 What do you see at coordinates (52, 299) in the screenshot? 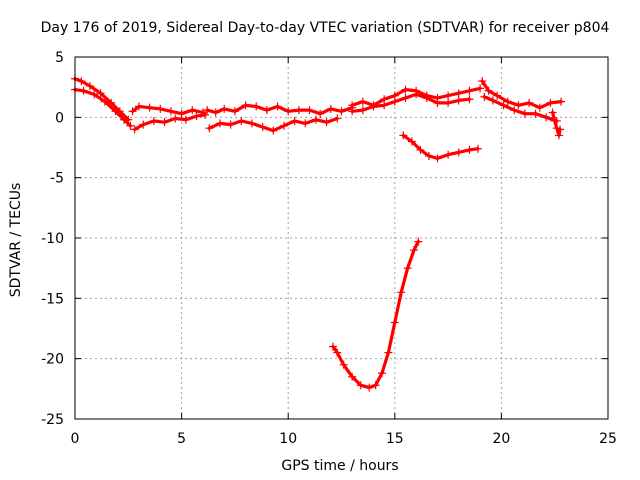
I see `y-tick-label: -15` at bounding box center [52, 299].